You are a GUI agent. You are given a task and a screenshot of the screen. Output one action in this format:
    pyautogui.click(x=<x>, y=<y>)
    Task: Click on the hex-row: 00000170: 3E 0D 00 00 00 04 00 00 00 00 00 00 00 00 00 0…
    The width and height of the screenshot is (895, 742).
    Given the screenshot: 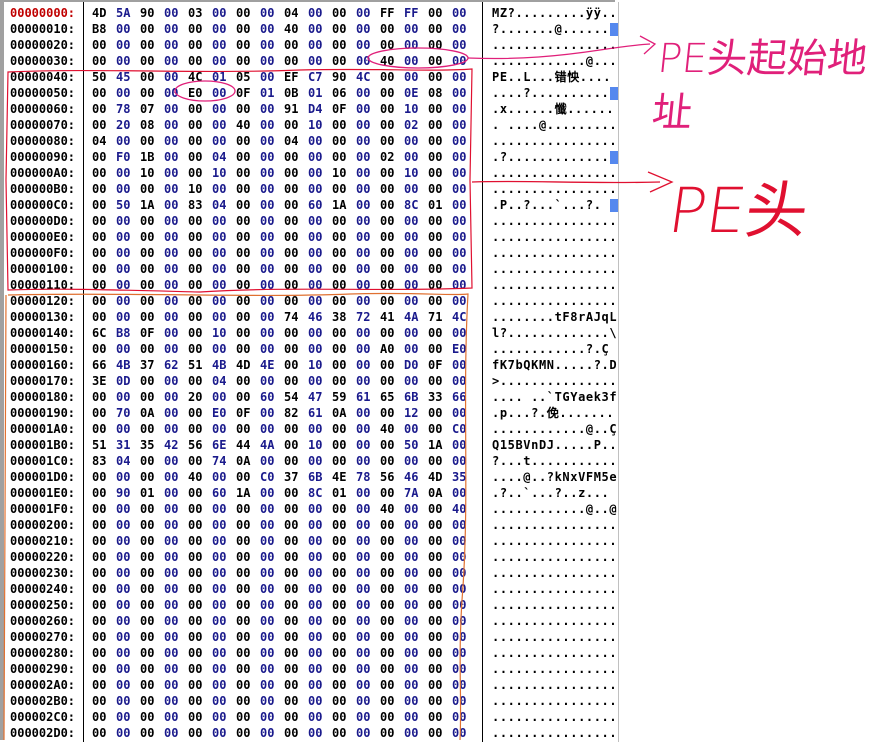 What is the action you would take?
    pyautogui.click(x=313, y=381)
    